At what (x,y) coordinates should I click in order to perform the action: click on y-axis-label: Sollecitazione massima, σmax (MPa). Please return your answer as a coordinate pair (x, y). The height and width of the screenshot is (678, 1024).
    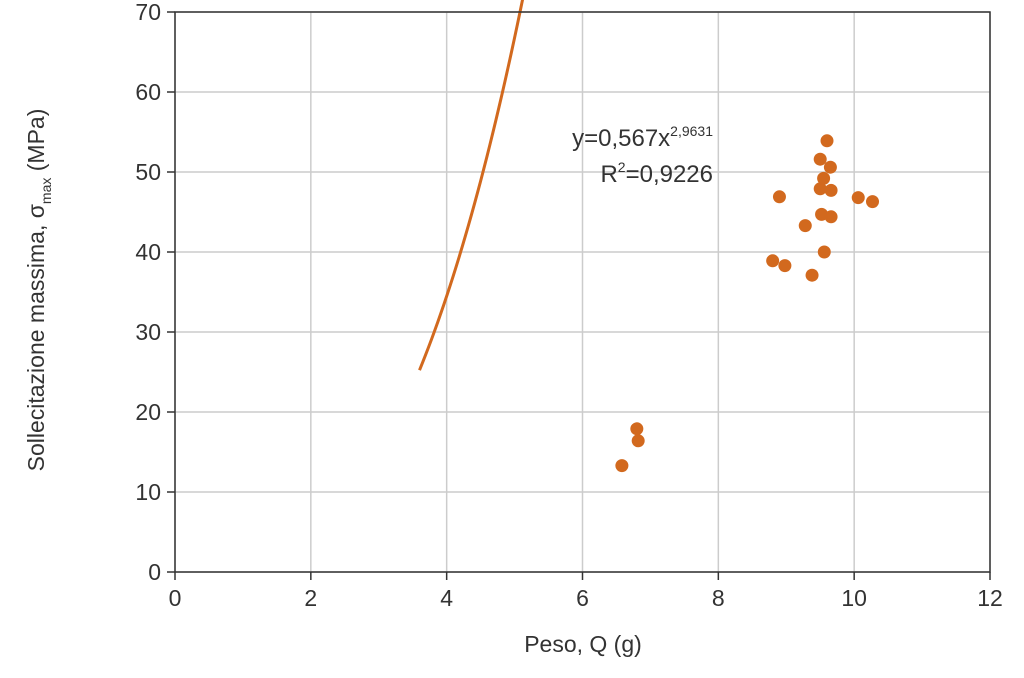
    Looking at the image, I should click on (38, 290).